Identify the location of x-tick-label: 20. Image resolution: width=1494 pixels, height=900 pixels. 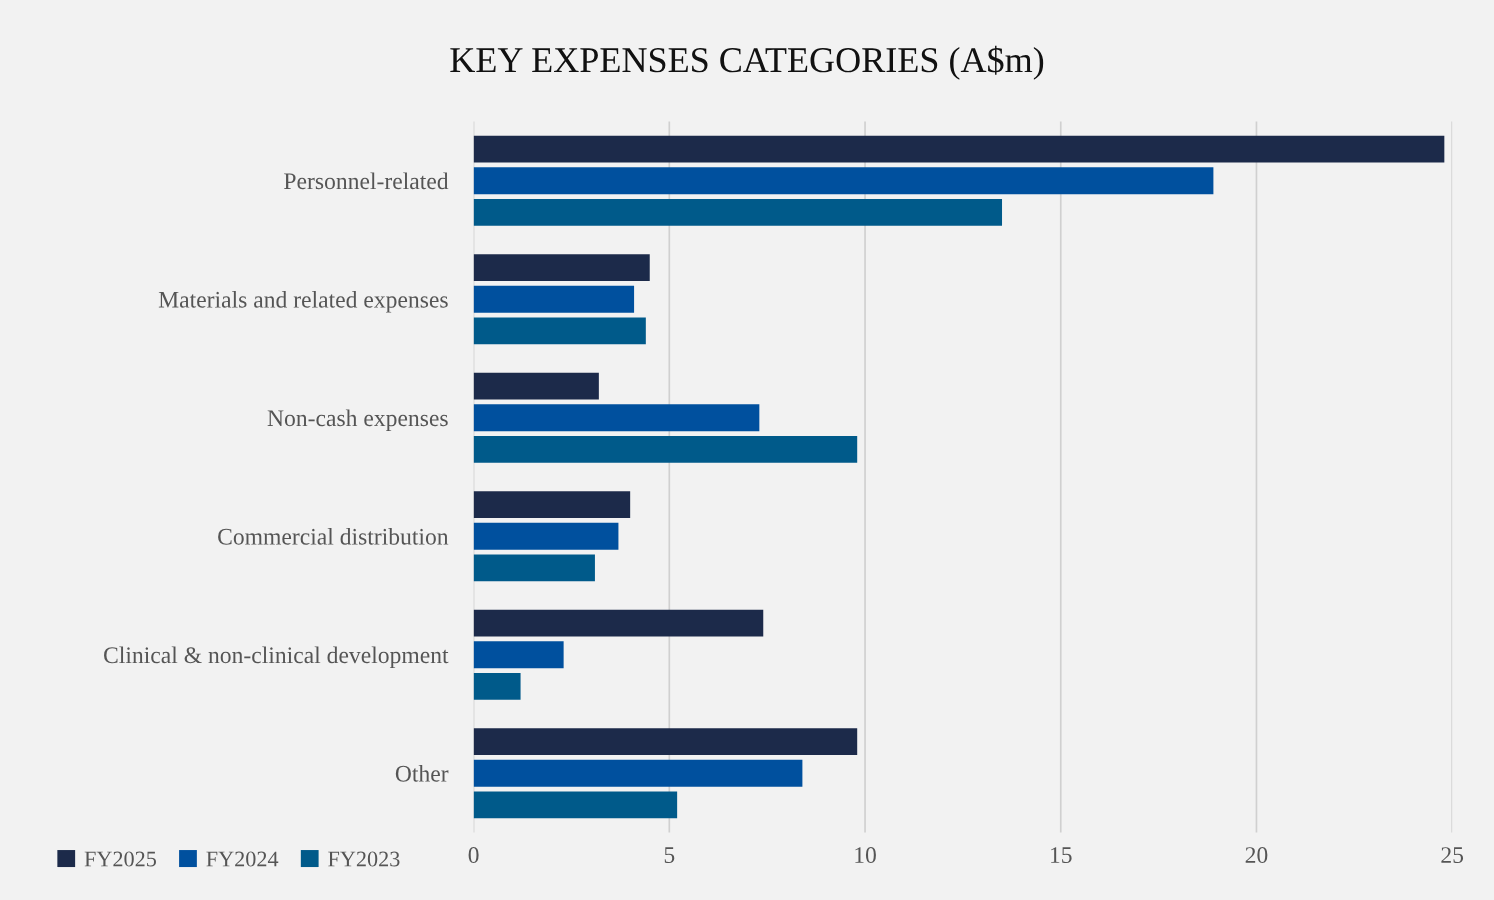
(1256, 855).